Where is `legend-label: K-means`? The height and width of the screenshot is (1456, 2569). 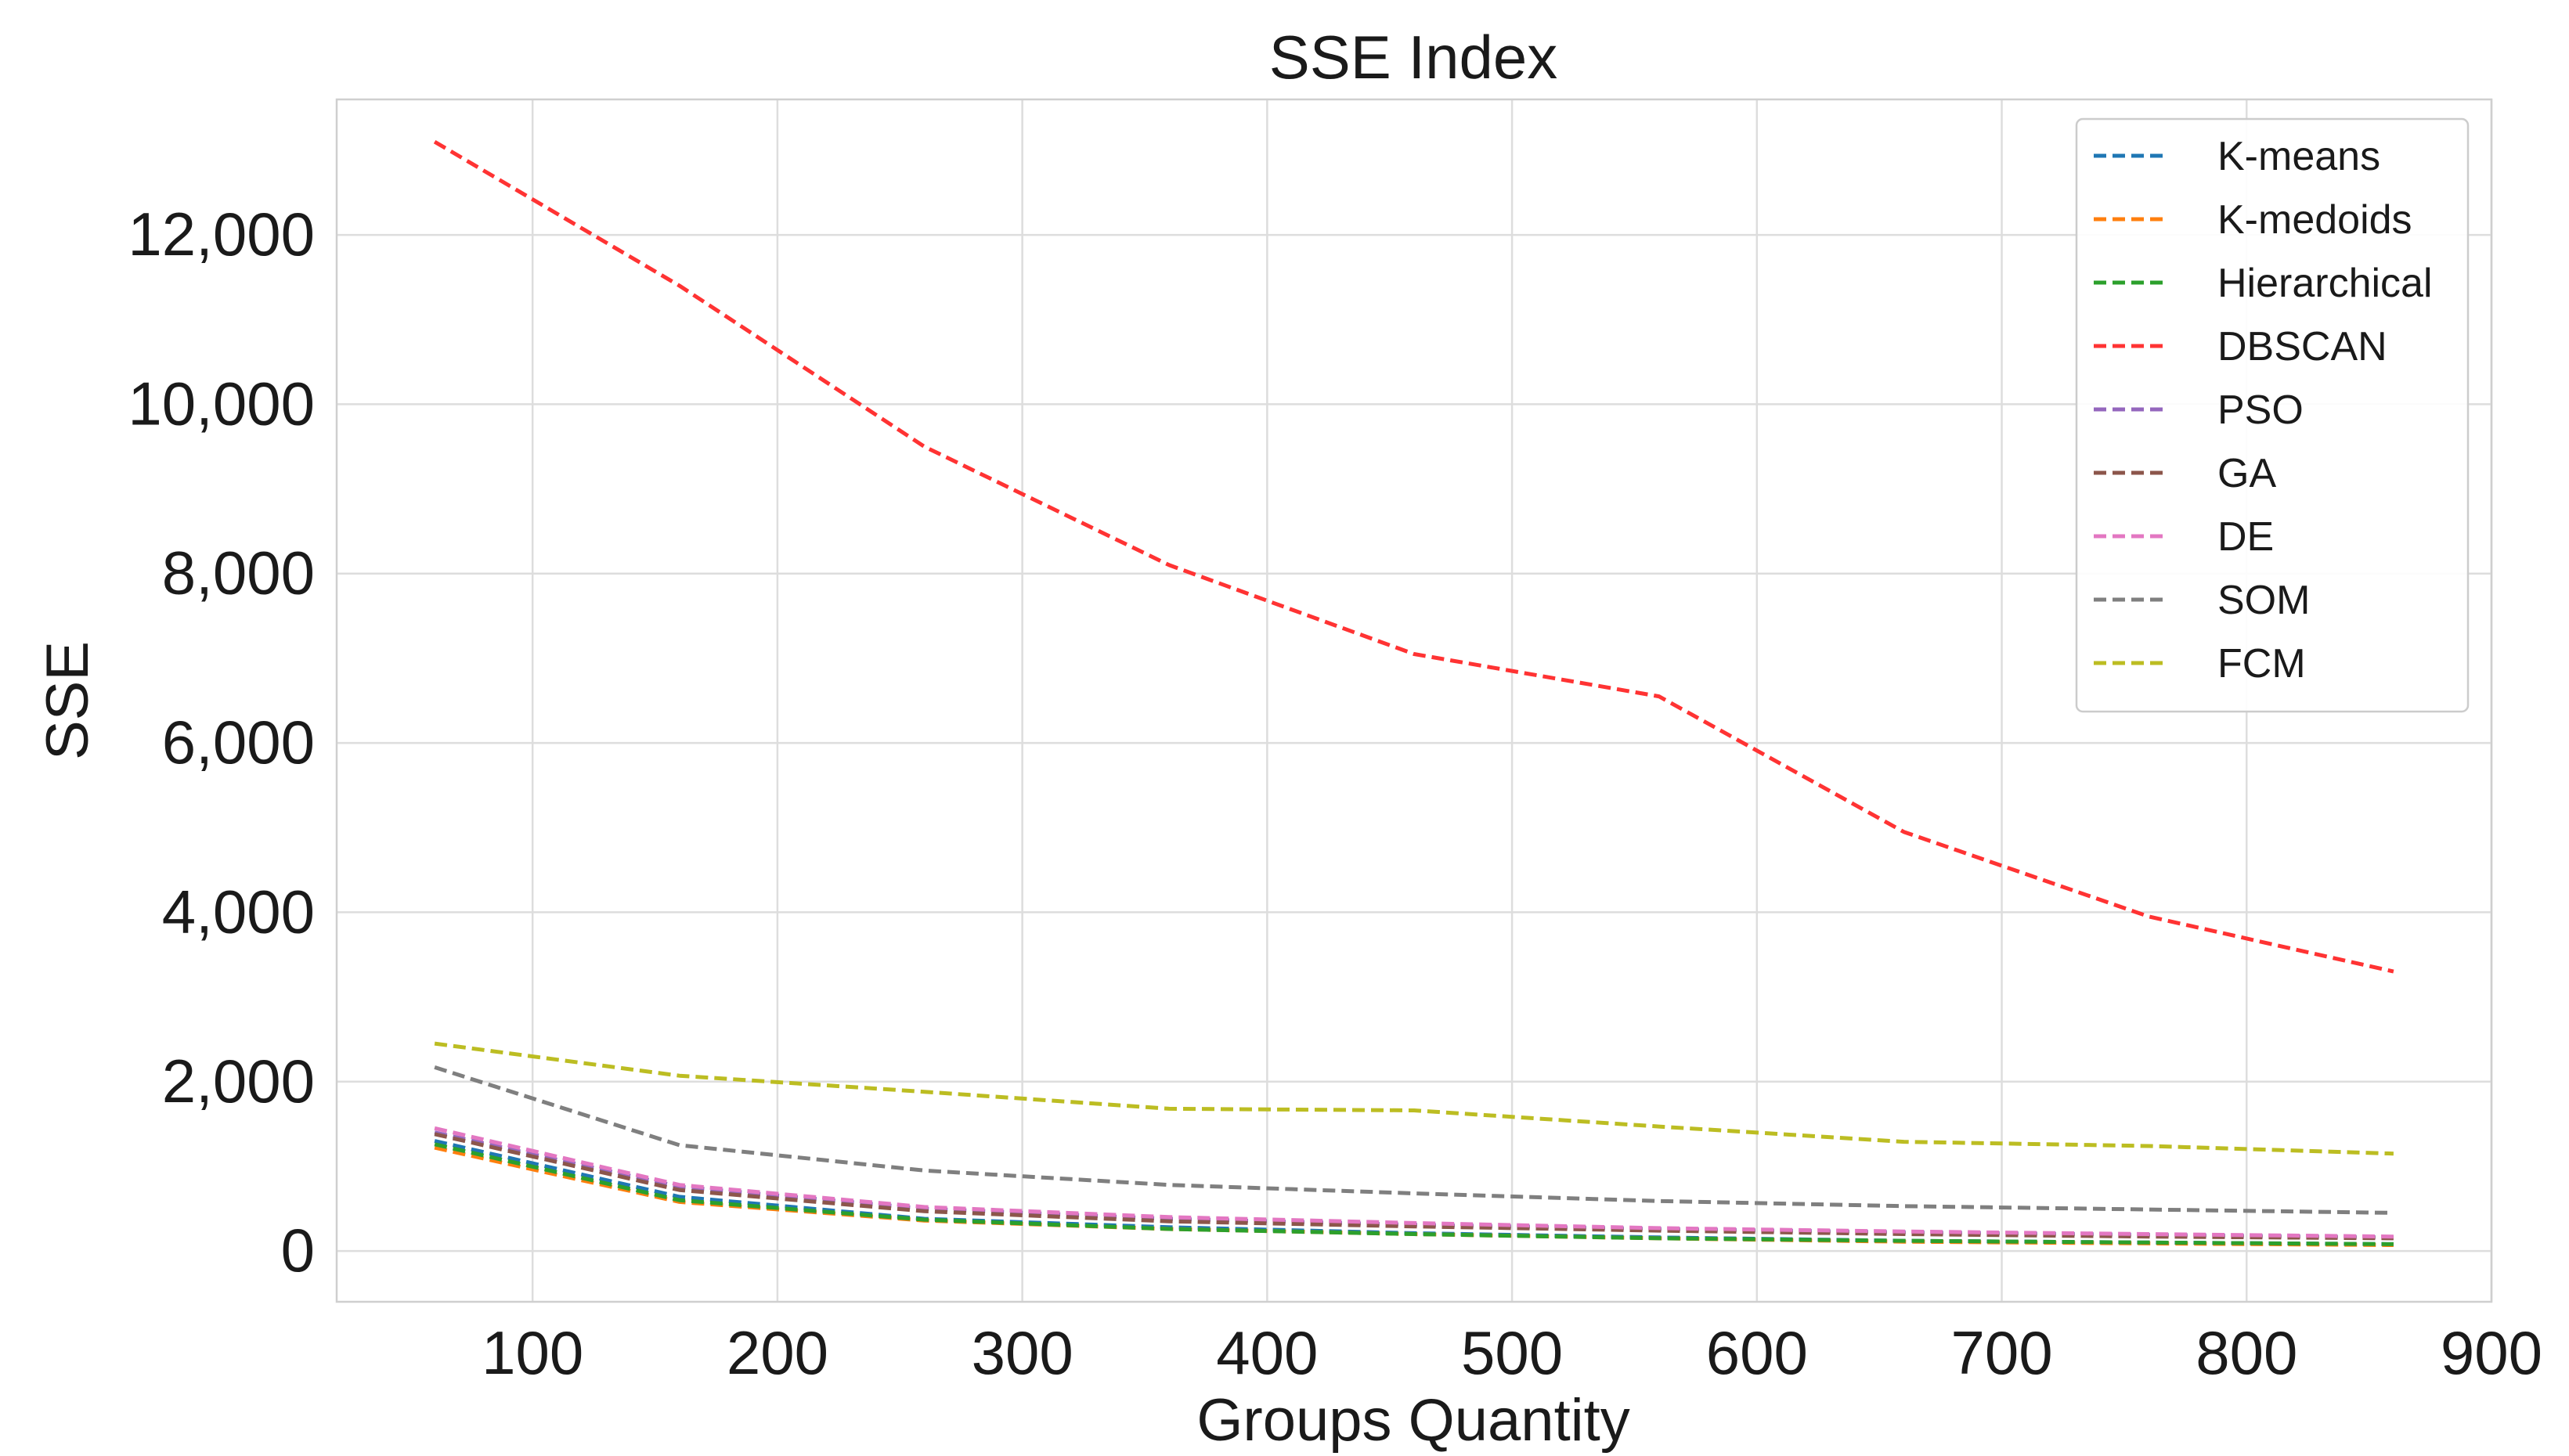
legend-label: K-means is located at coordinates (2299, 156).